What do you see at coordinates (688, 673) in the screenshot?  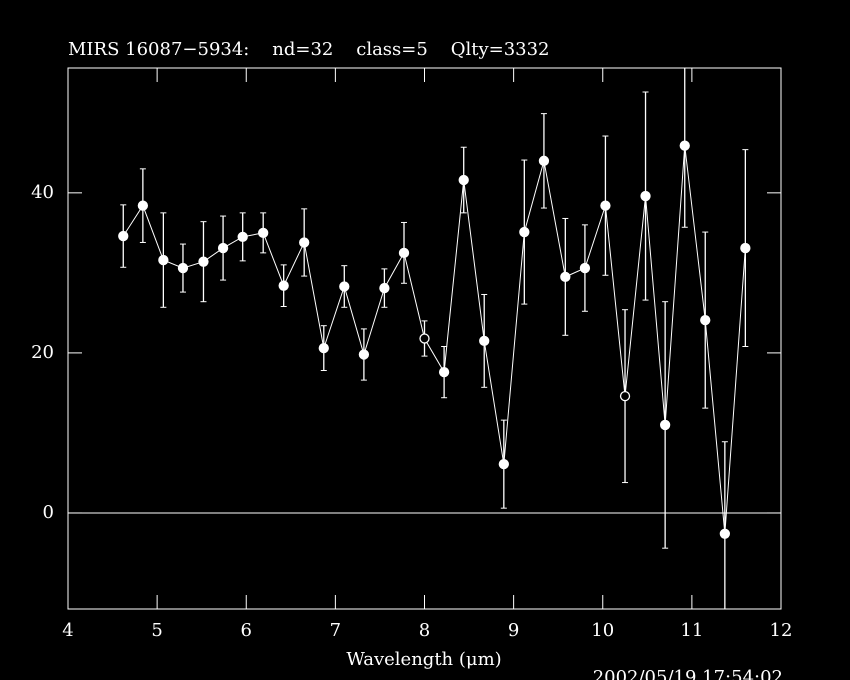 I see `timestamp: 2002/05/19 17:54:02` at bounding box center [688, 673].